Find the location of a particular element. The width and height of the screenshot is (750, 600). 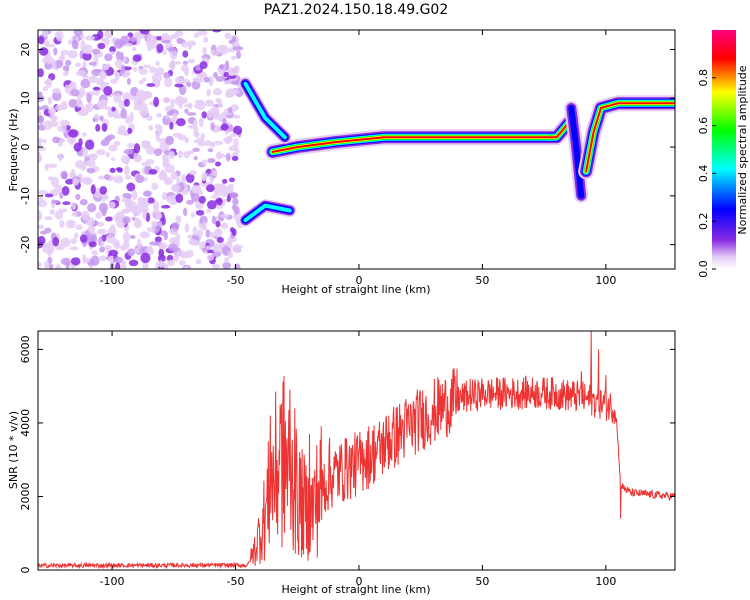

snr-x-tick-label: 100 is located at coordinates (605, 581).